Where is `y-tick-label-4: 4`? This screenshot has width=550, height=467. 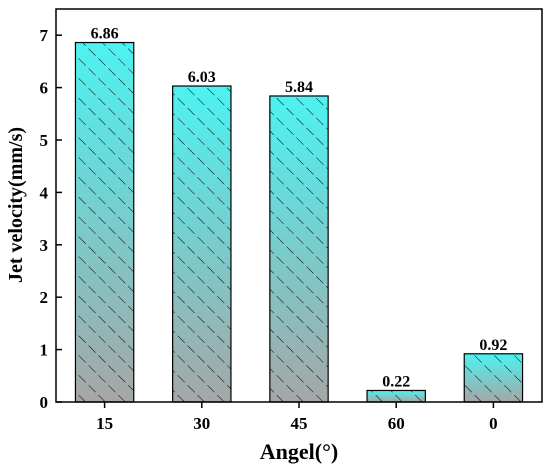
y-tick-label-4: 4 is located at coordinates (44, 192).